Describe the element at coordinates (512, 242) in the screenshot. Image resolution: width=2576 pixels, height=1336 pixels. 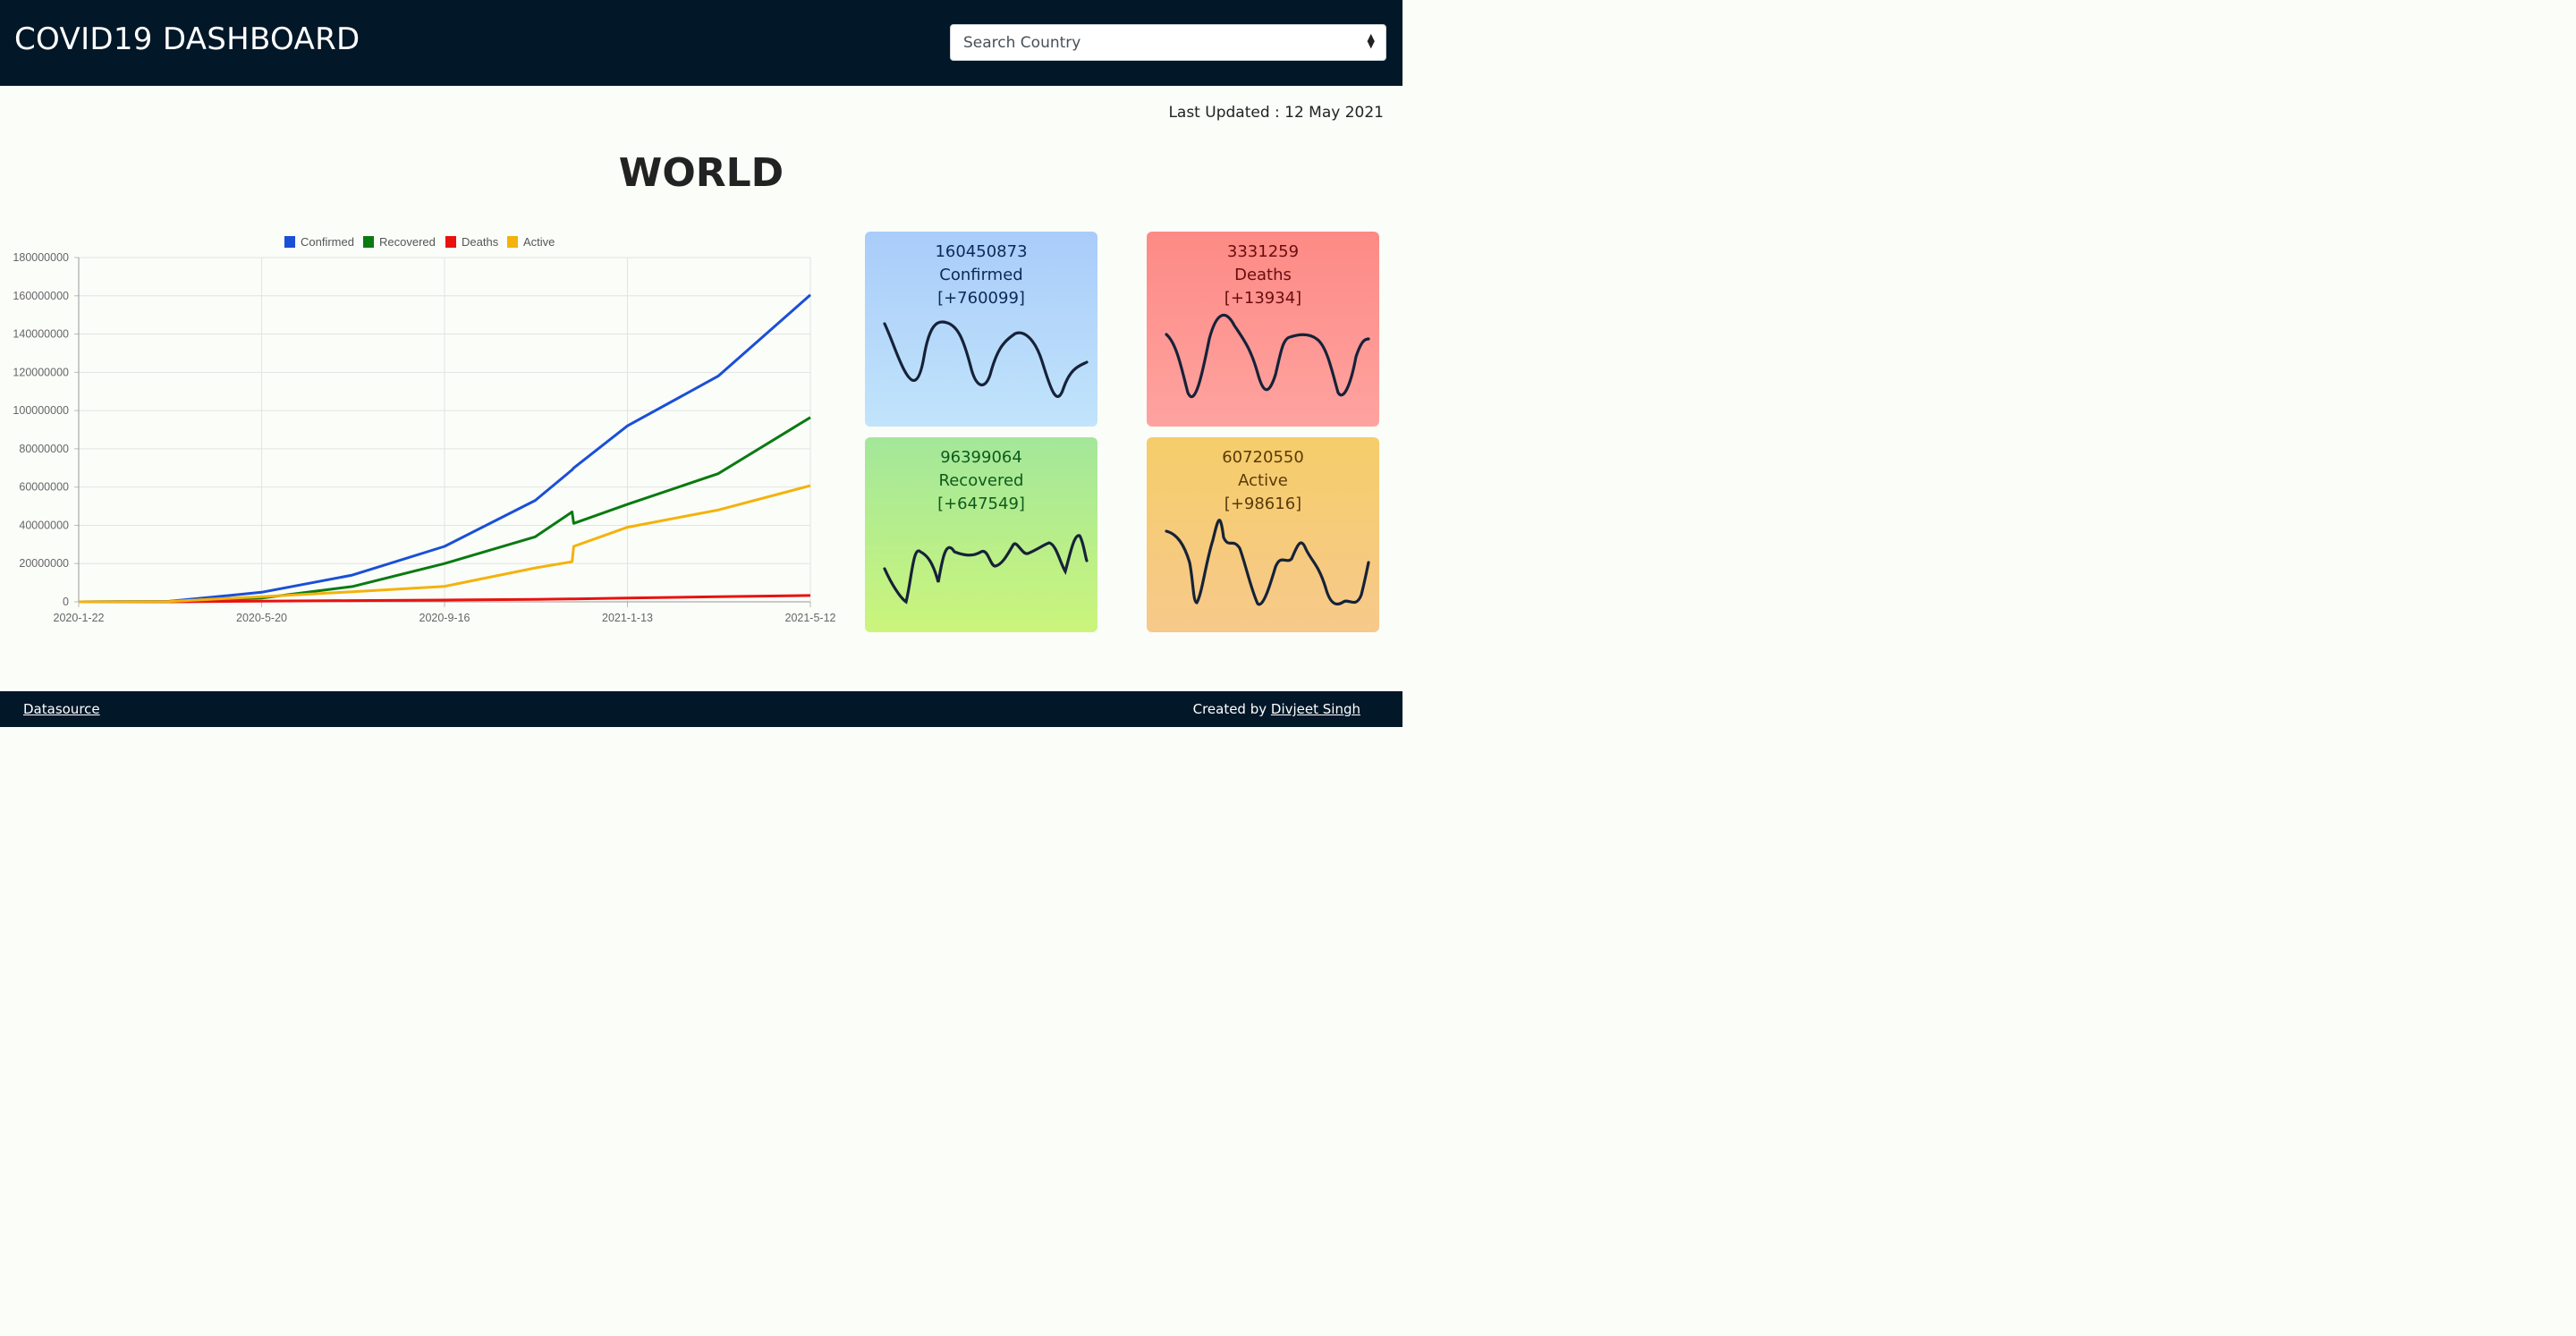
I see `legend-swatch-active` at that location.